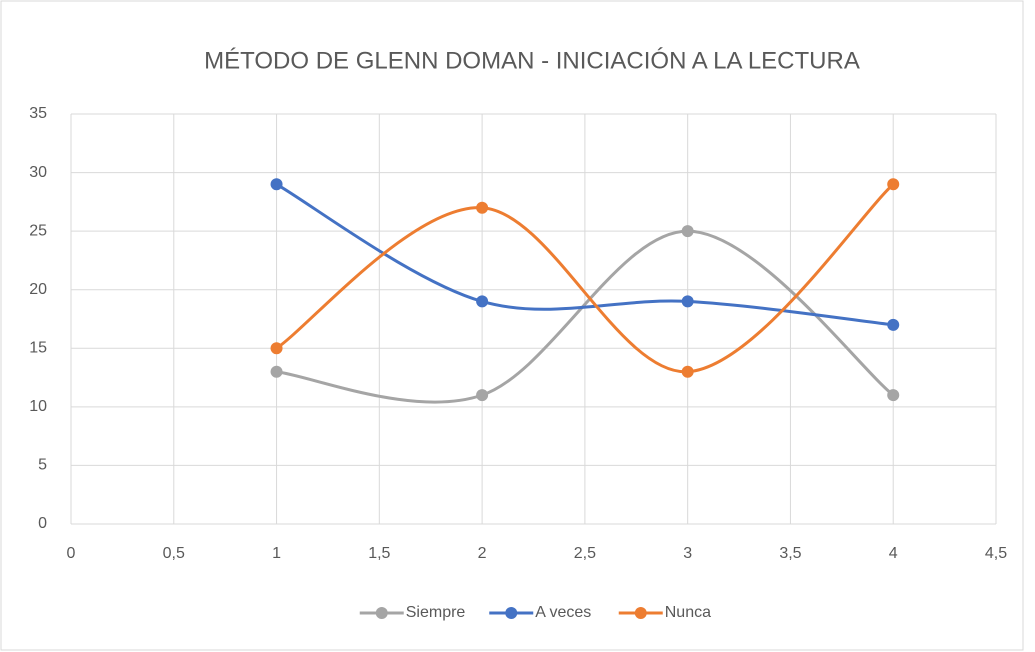 The height and width of the screenshot is (652, 1035). I want to click on x-tick-label: 0, so click(71, 553).